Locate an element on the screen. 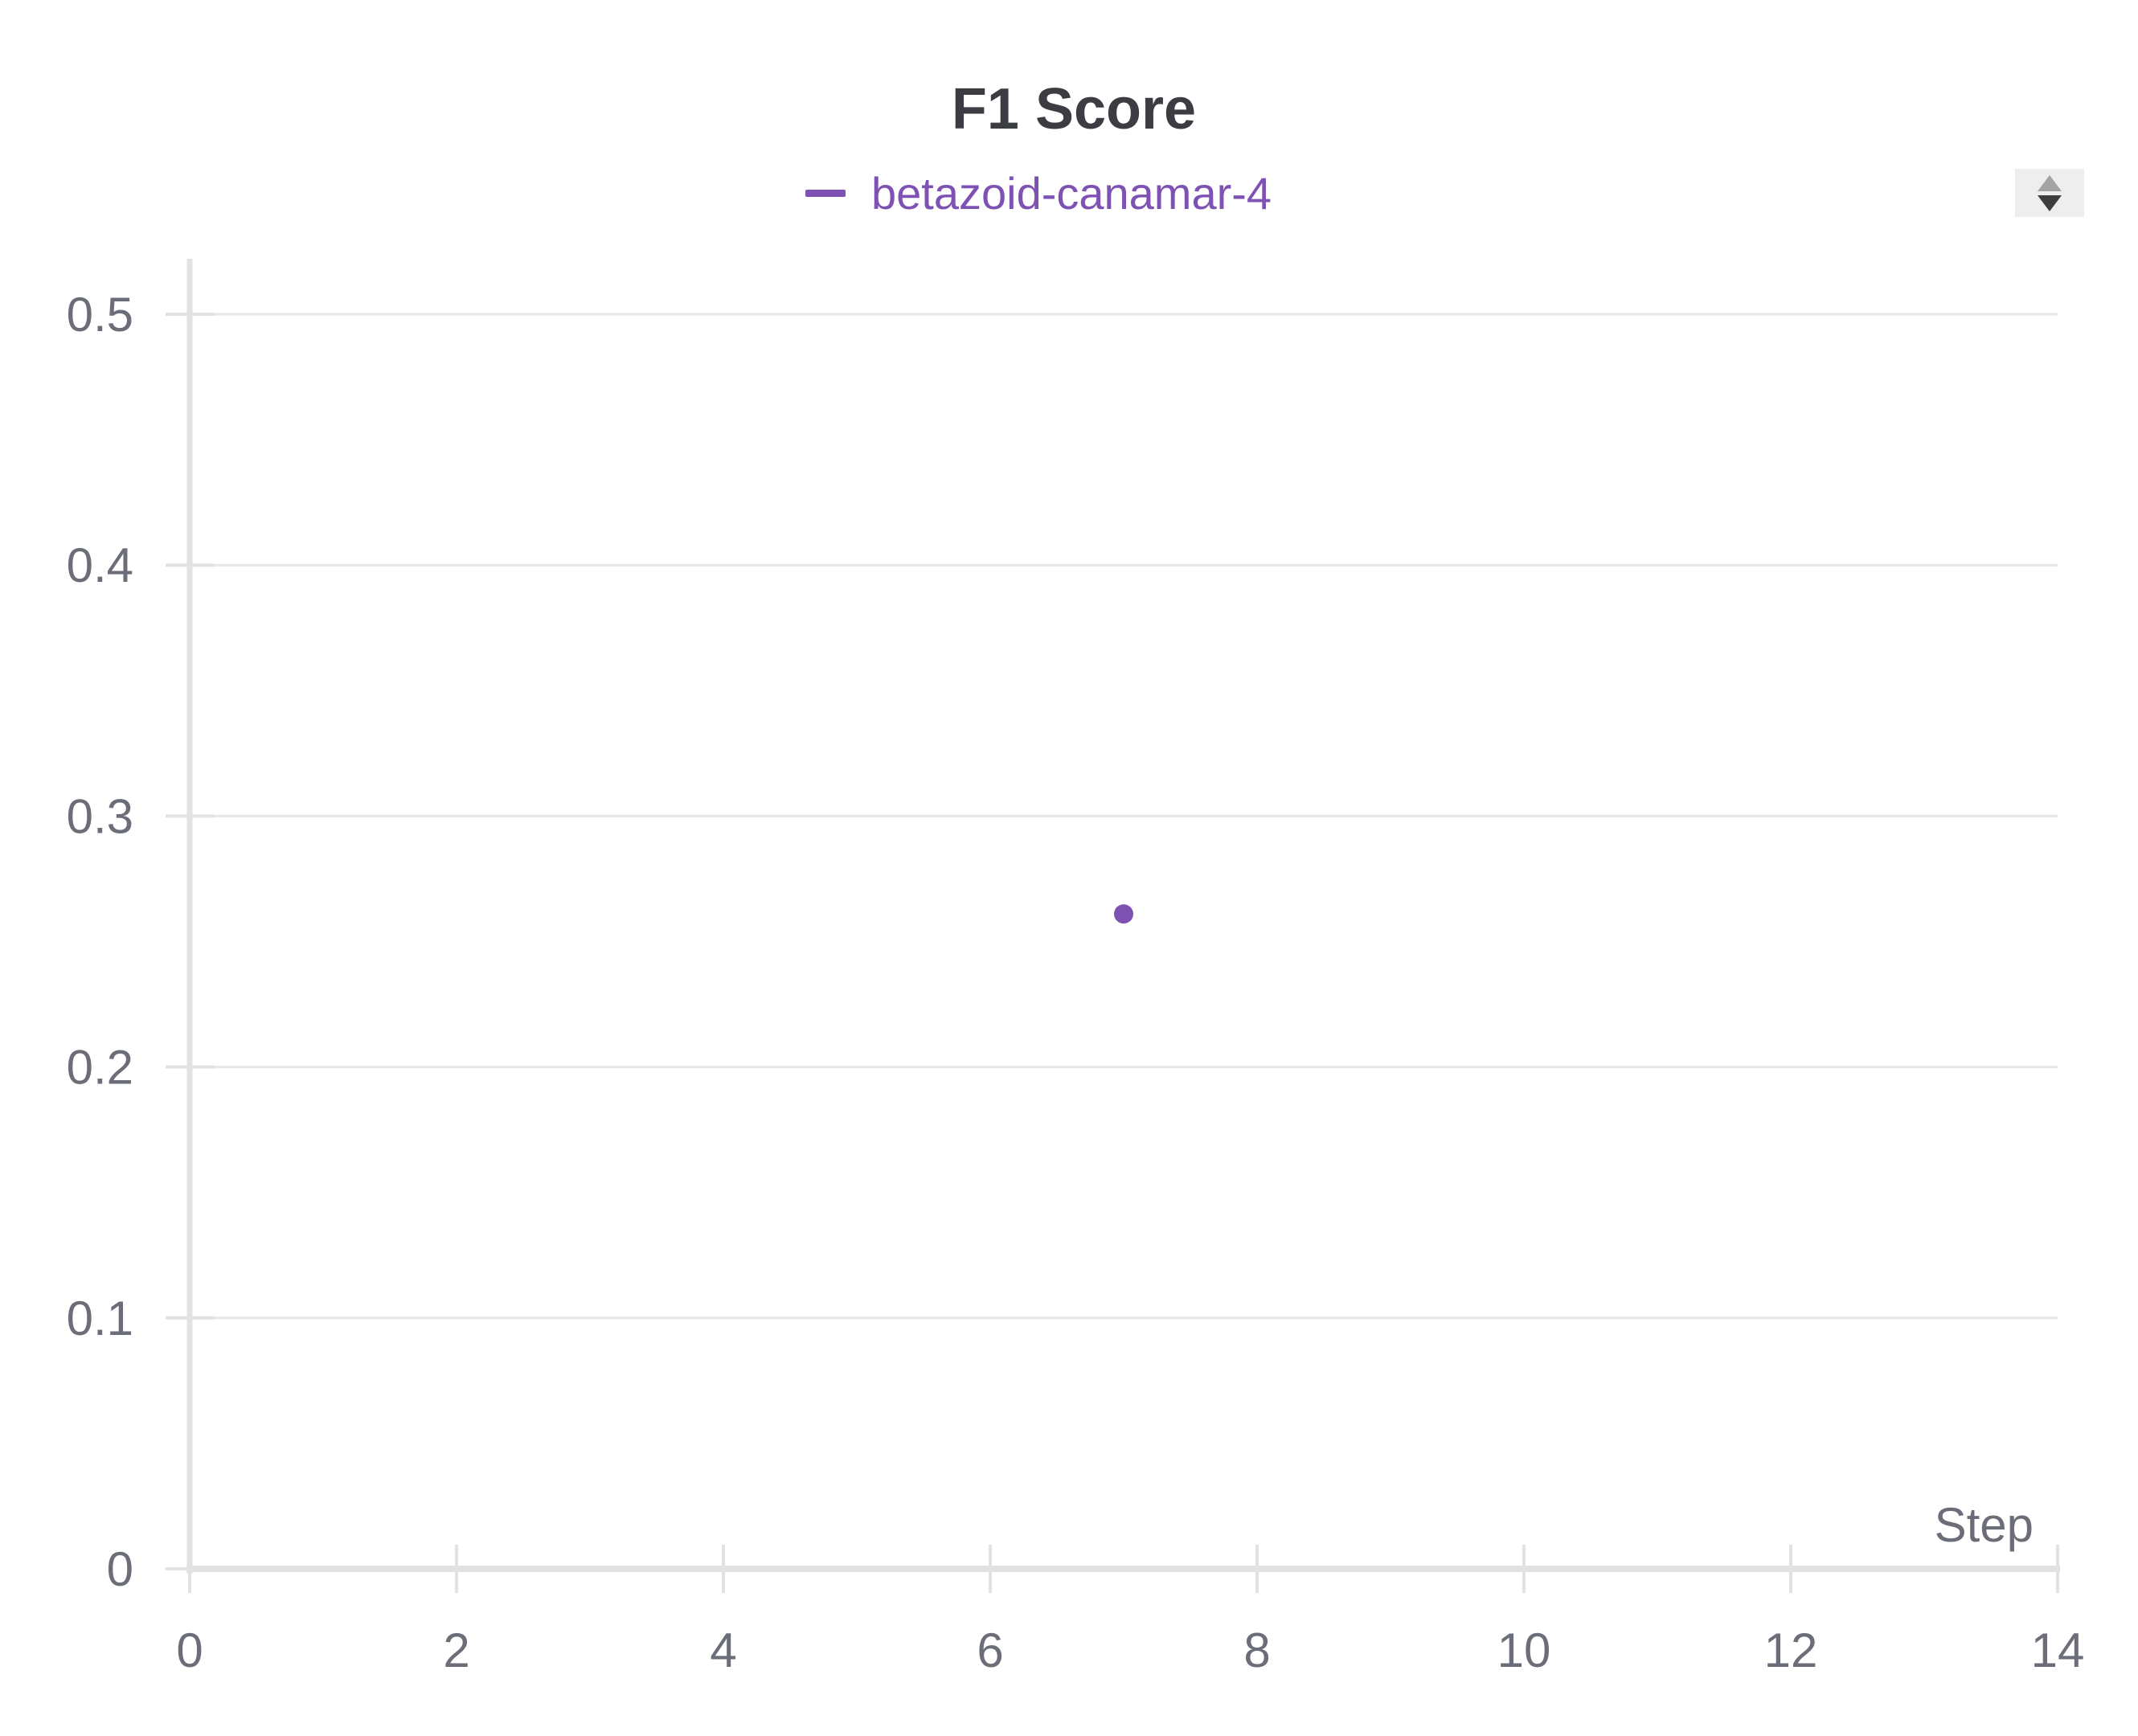 The height and width of the screenshot is (1736, 2138). x-axis-title: Step is located at coordinates (1984, 1525).